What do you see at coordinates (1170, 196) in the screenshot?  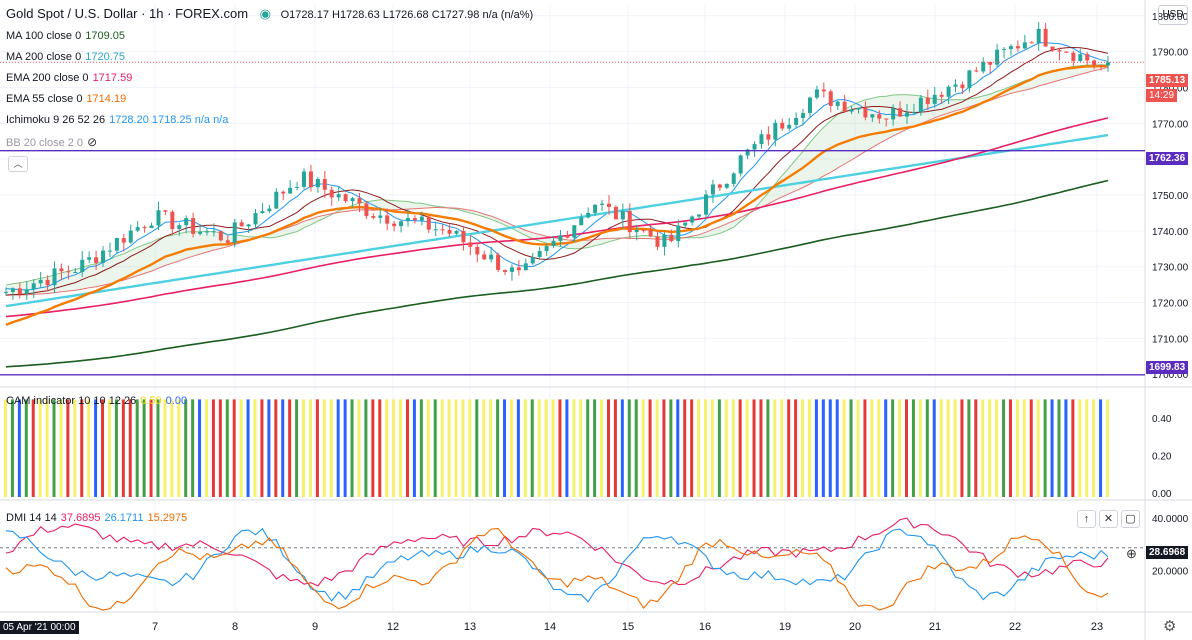 I see `price-tick-label: 1750.00` at bounding box center [1170, 196].